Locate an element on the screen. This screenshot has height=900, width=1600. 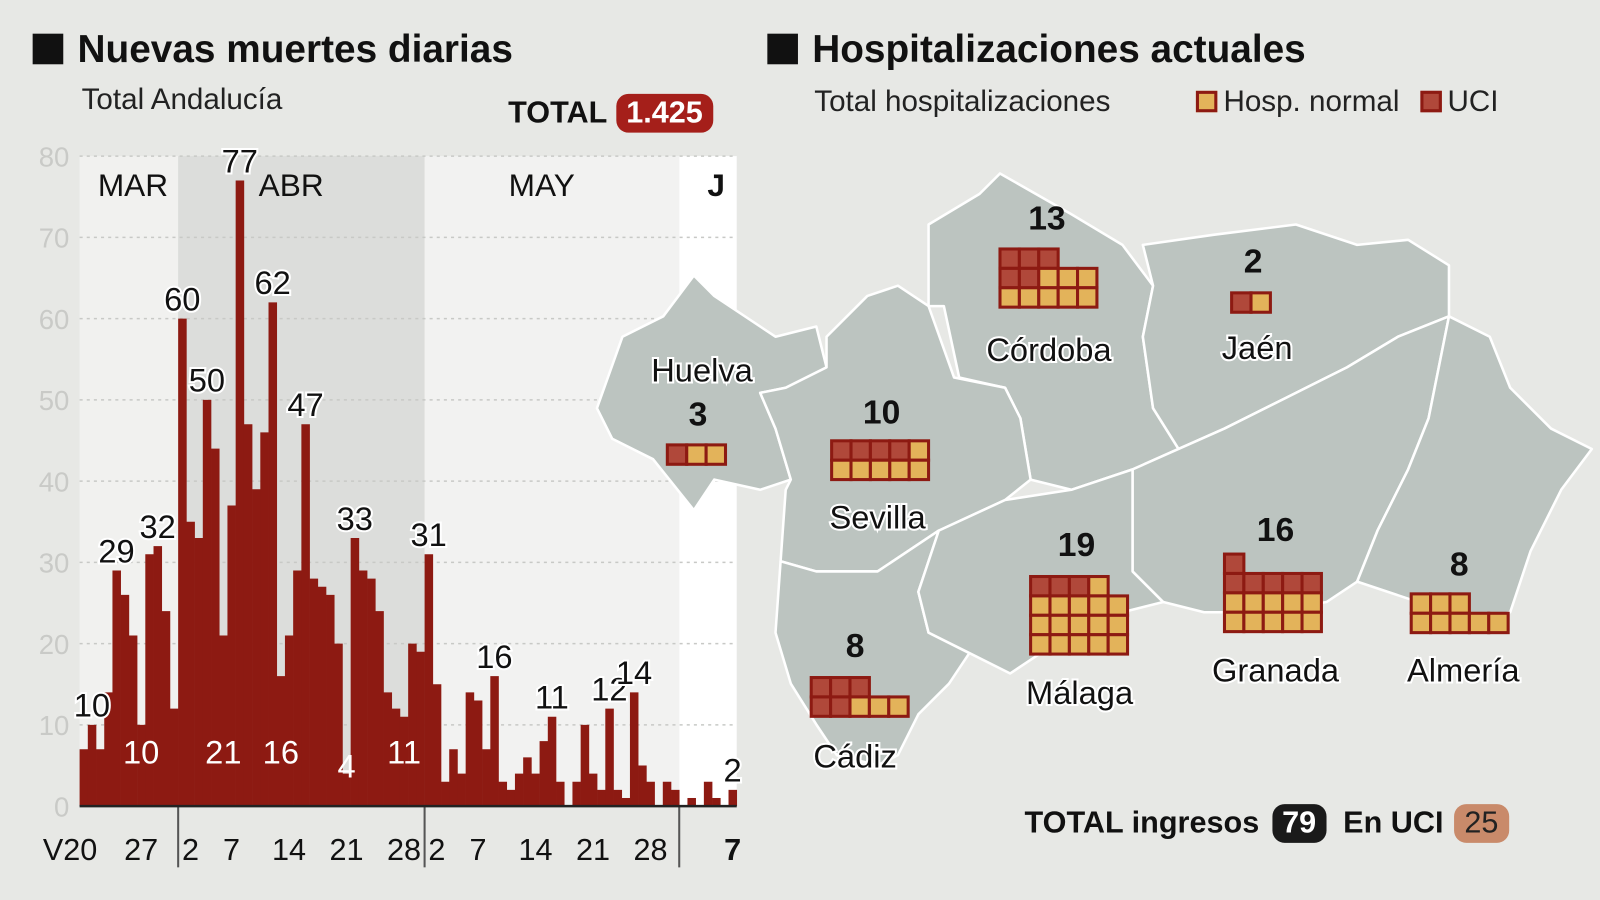
bar-value-label: 16 is located at coordinates (281, 751).